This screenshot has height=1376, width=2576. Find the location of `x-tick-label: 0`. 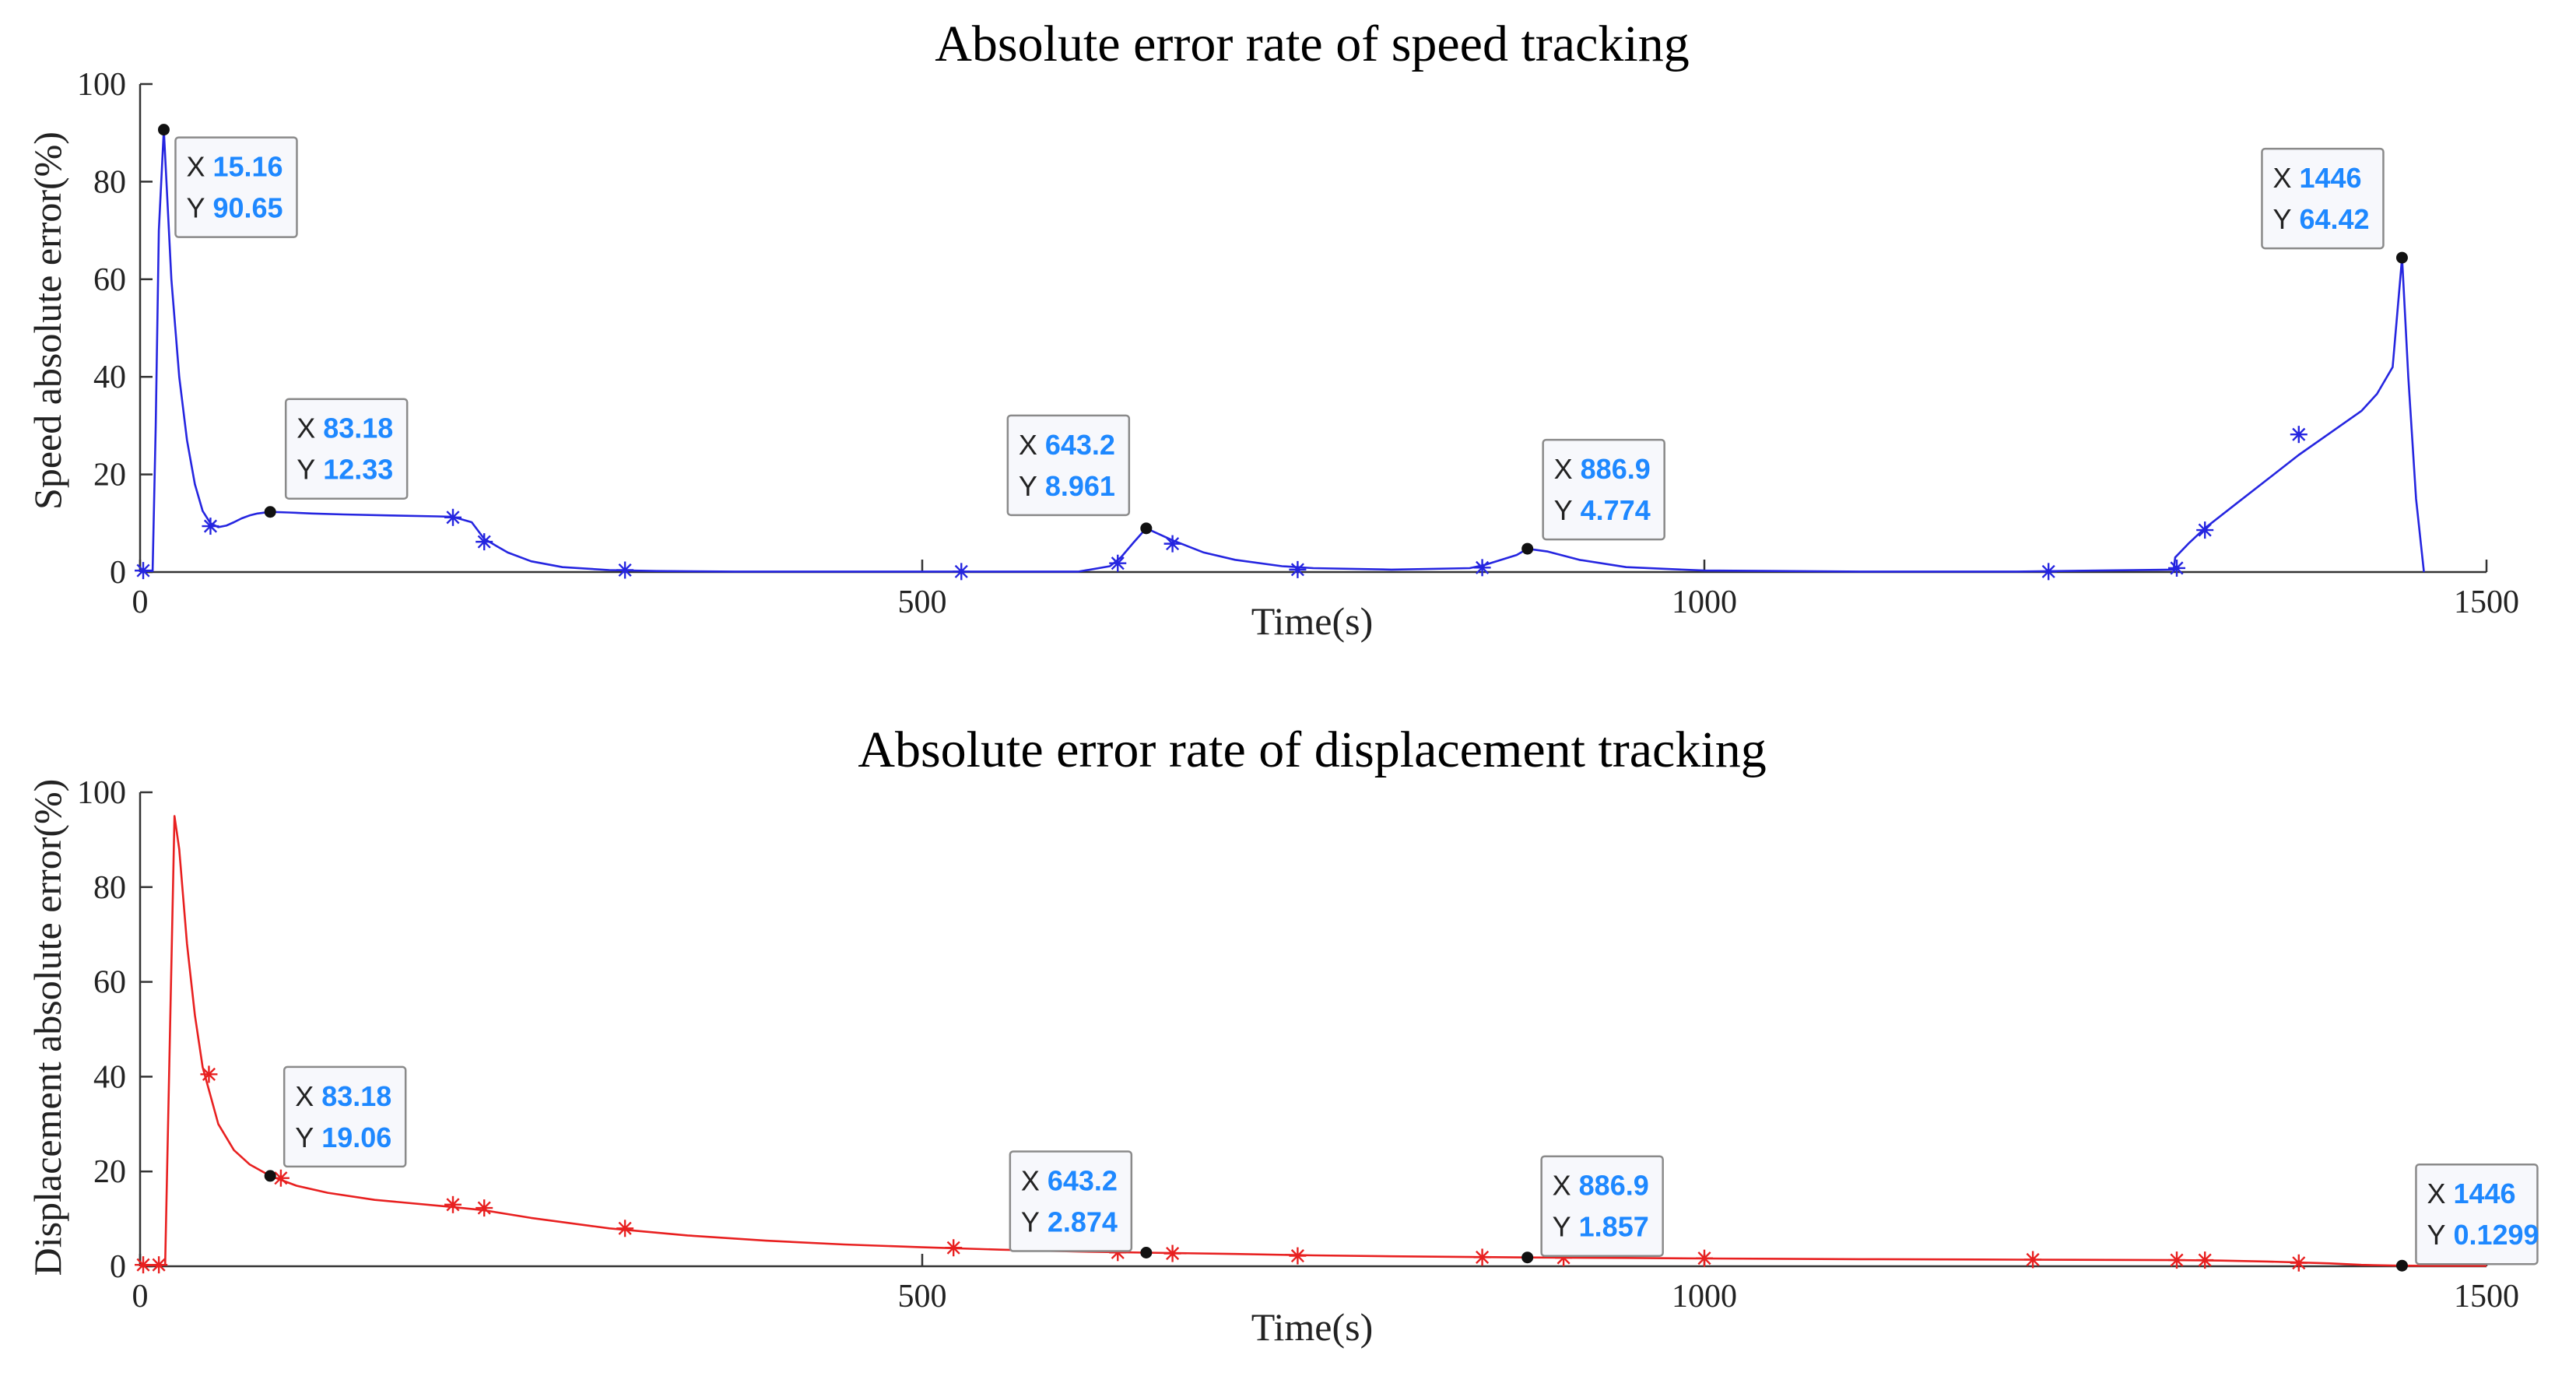

x-tick-label: 0 is located at coordinates (141, 1297).